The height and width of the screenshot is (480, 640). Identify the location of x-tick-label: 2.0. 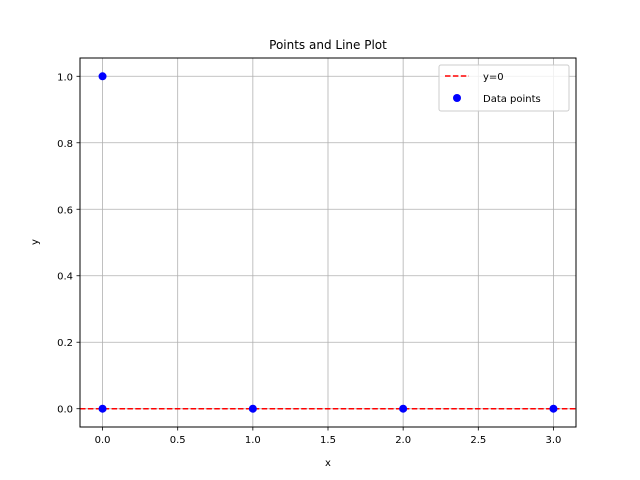
(403, 440).